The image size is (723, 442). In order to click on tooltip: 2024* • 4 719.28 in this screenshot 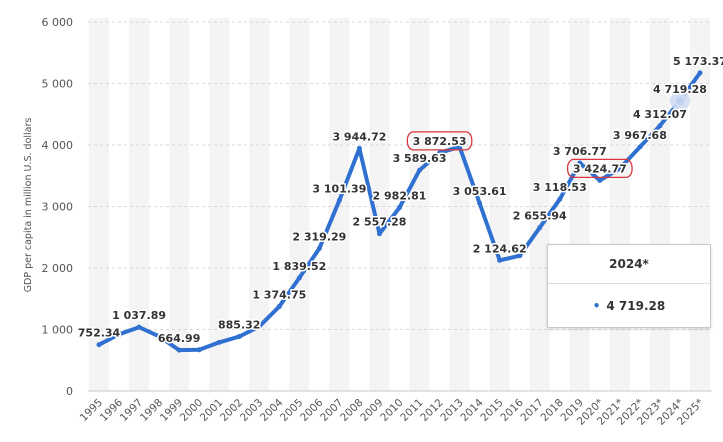, I will do `click(629, 286)`.